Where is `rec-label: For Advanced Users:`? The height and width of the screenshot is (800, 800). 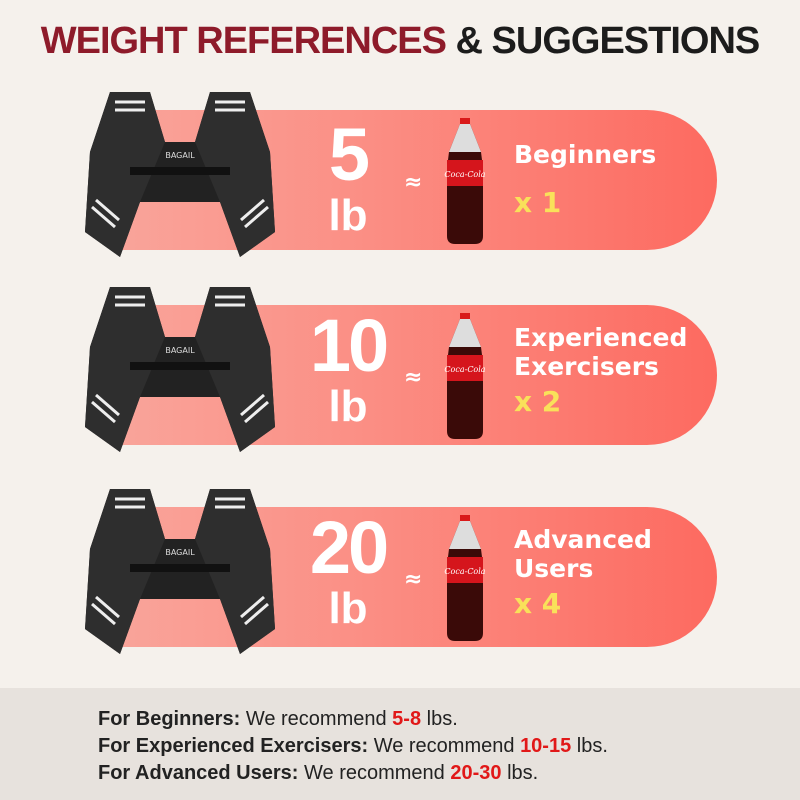
rec-label: For Advanced Users: is located at coordinates (198, 773).